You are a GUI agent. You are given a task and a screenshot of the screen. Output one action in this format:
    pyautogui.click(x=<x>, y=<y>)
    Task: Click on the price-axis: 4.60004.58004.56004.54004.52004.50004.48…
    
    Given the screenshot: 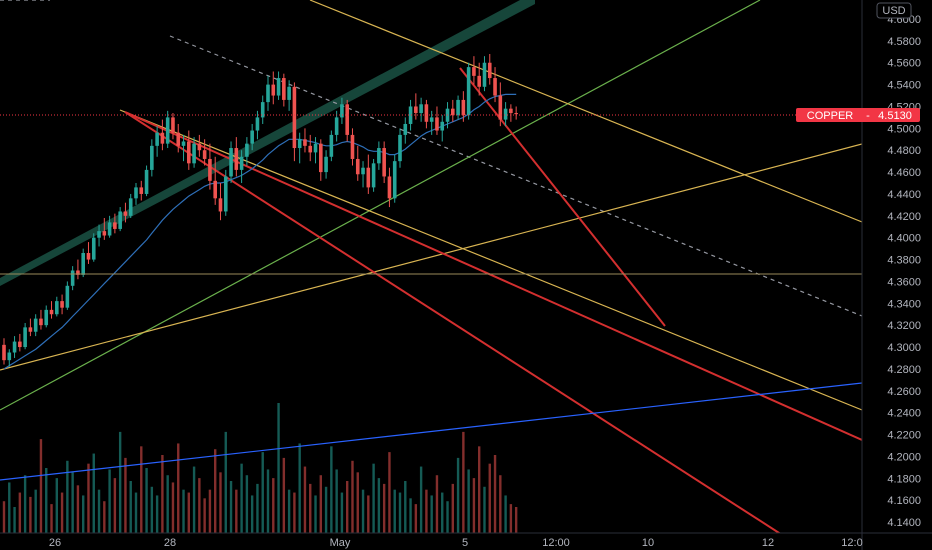 What is the action you would take?
    pyautogui.click(x=896, y=275)
    